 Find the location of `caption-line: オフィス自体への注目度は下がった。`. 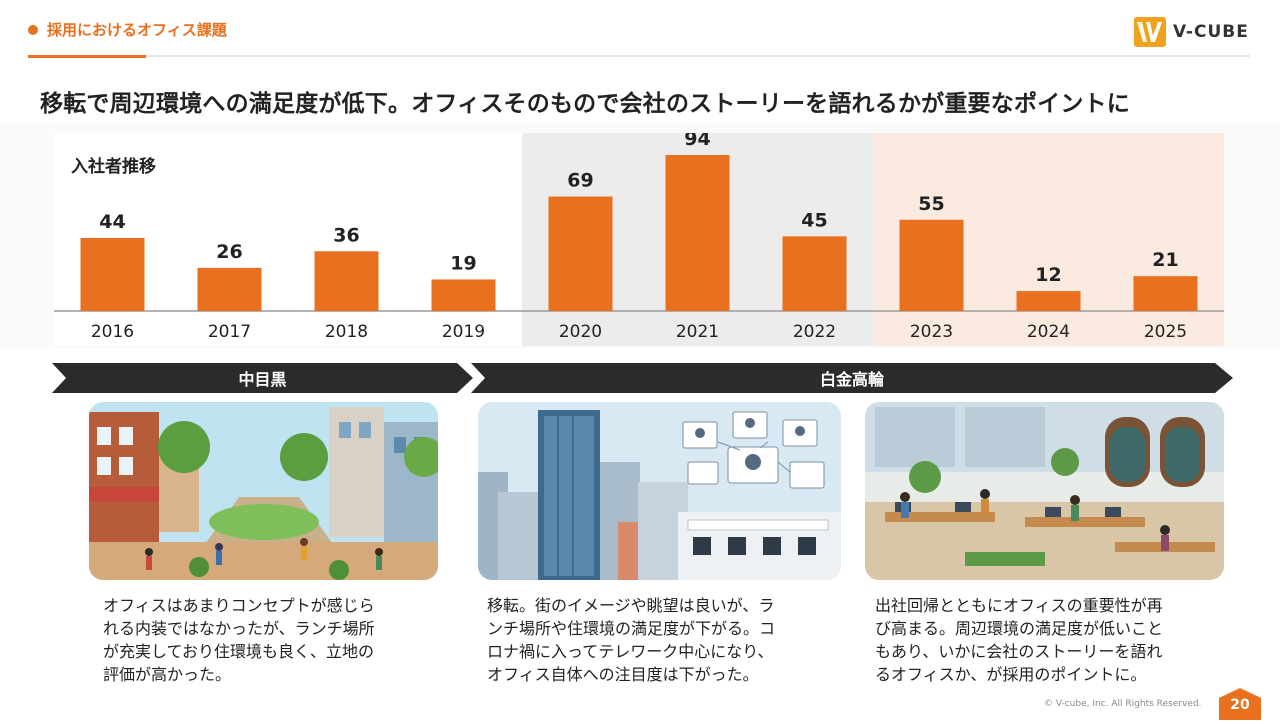

caption-line: オフィス自体への注目度は下がった。 is located at coordinates (623, 674).